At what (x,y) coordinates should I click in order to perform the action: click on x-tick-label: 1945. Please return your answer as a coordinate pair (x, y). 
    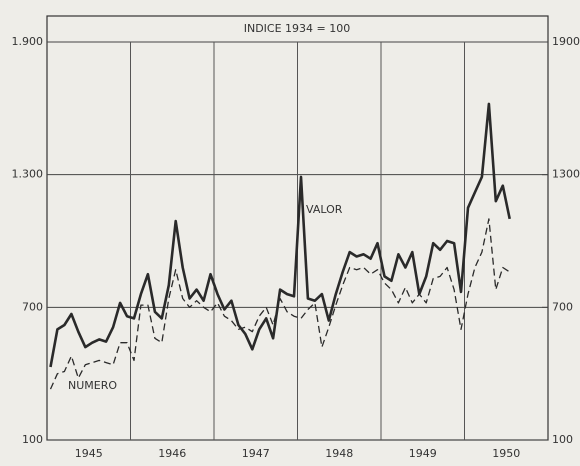
    Looking at the image, I should click on (89, 453).